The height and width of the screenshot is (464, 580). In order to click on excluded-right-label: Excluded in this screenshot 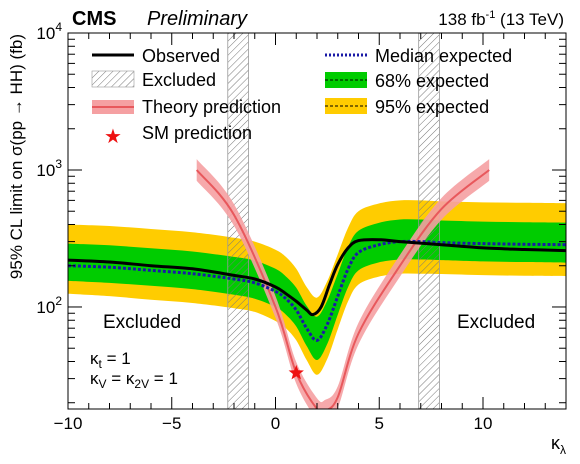, I will do `click(496, 322)`.